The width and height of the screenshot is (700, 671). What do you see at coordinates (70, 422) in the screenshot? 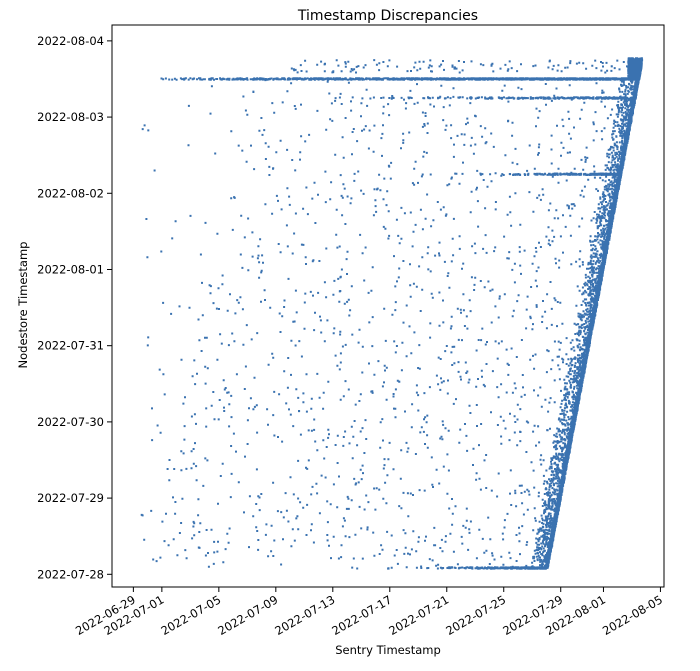
I see `y-tick-label: 2022-07-30` at bounding box center [70, 422].